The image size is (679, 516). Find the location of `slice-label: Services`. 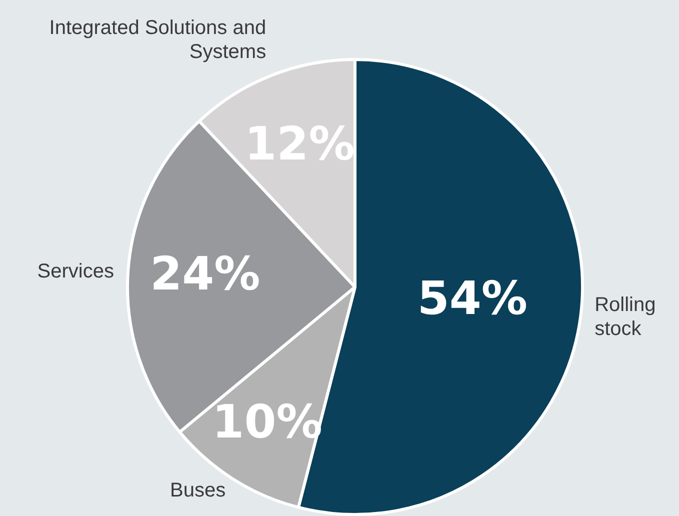

slice-label: Services is located at coordinates (75, 271).